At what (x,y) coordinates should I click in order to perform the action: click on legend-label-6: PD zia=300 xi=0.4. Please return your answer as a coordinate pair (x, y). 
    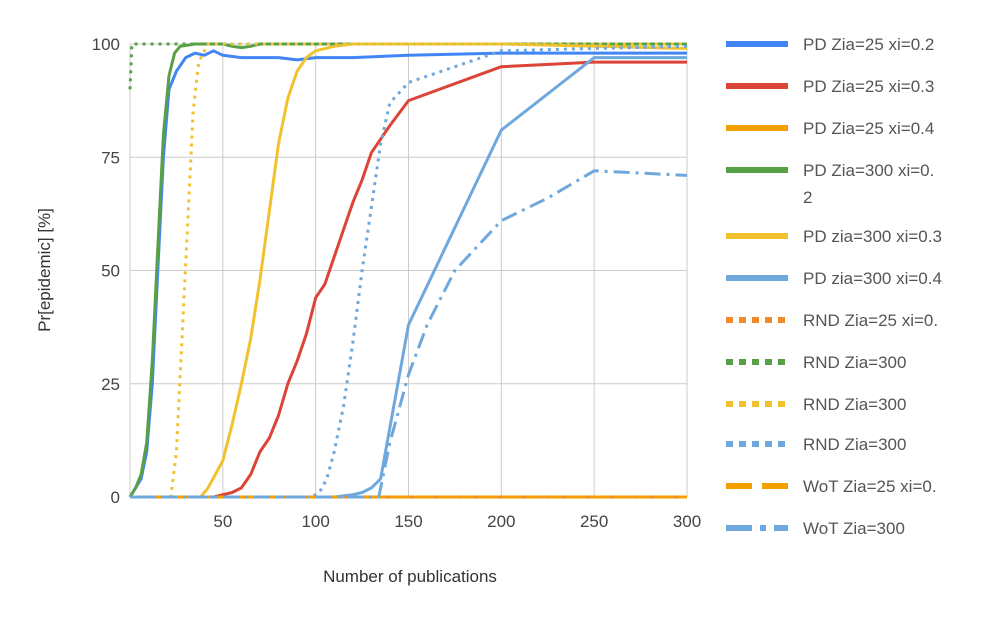
    Looking at the image, I should click on (872, 278).